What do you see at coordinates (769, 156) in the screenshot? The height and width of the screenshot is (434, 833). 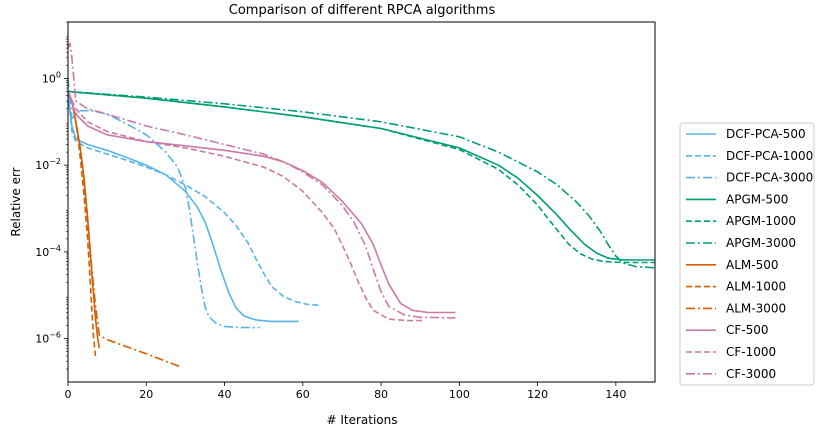 I see `legend-label: DCF-PCA-1000` at bounding box center [769, 156].